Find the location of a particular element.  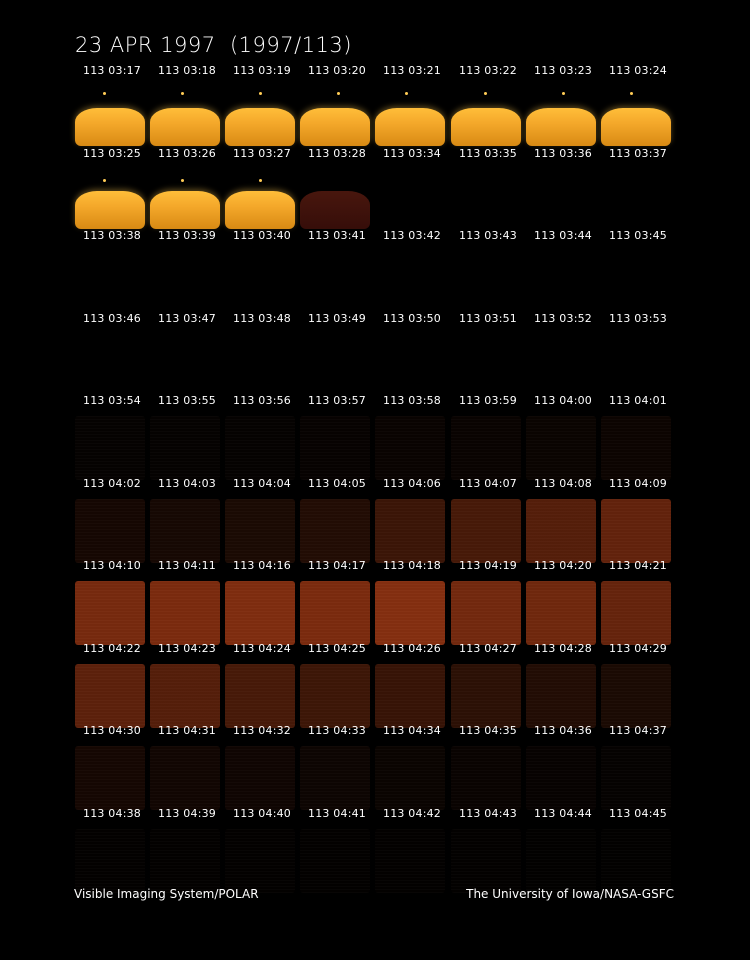

frame-timestamp-label: 113 03:55 is located at coordinates (187, 400).